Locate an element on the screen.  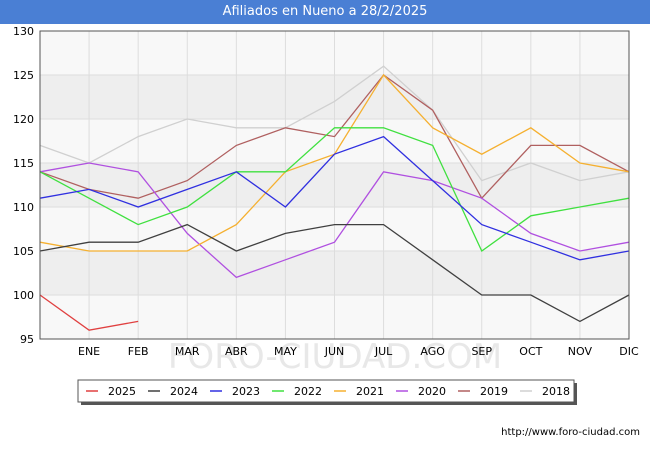
legend-label-2024: 2024 is located at coordinates (184, 391).